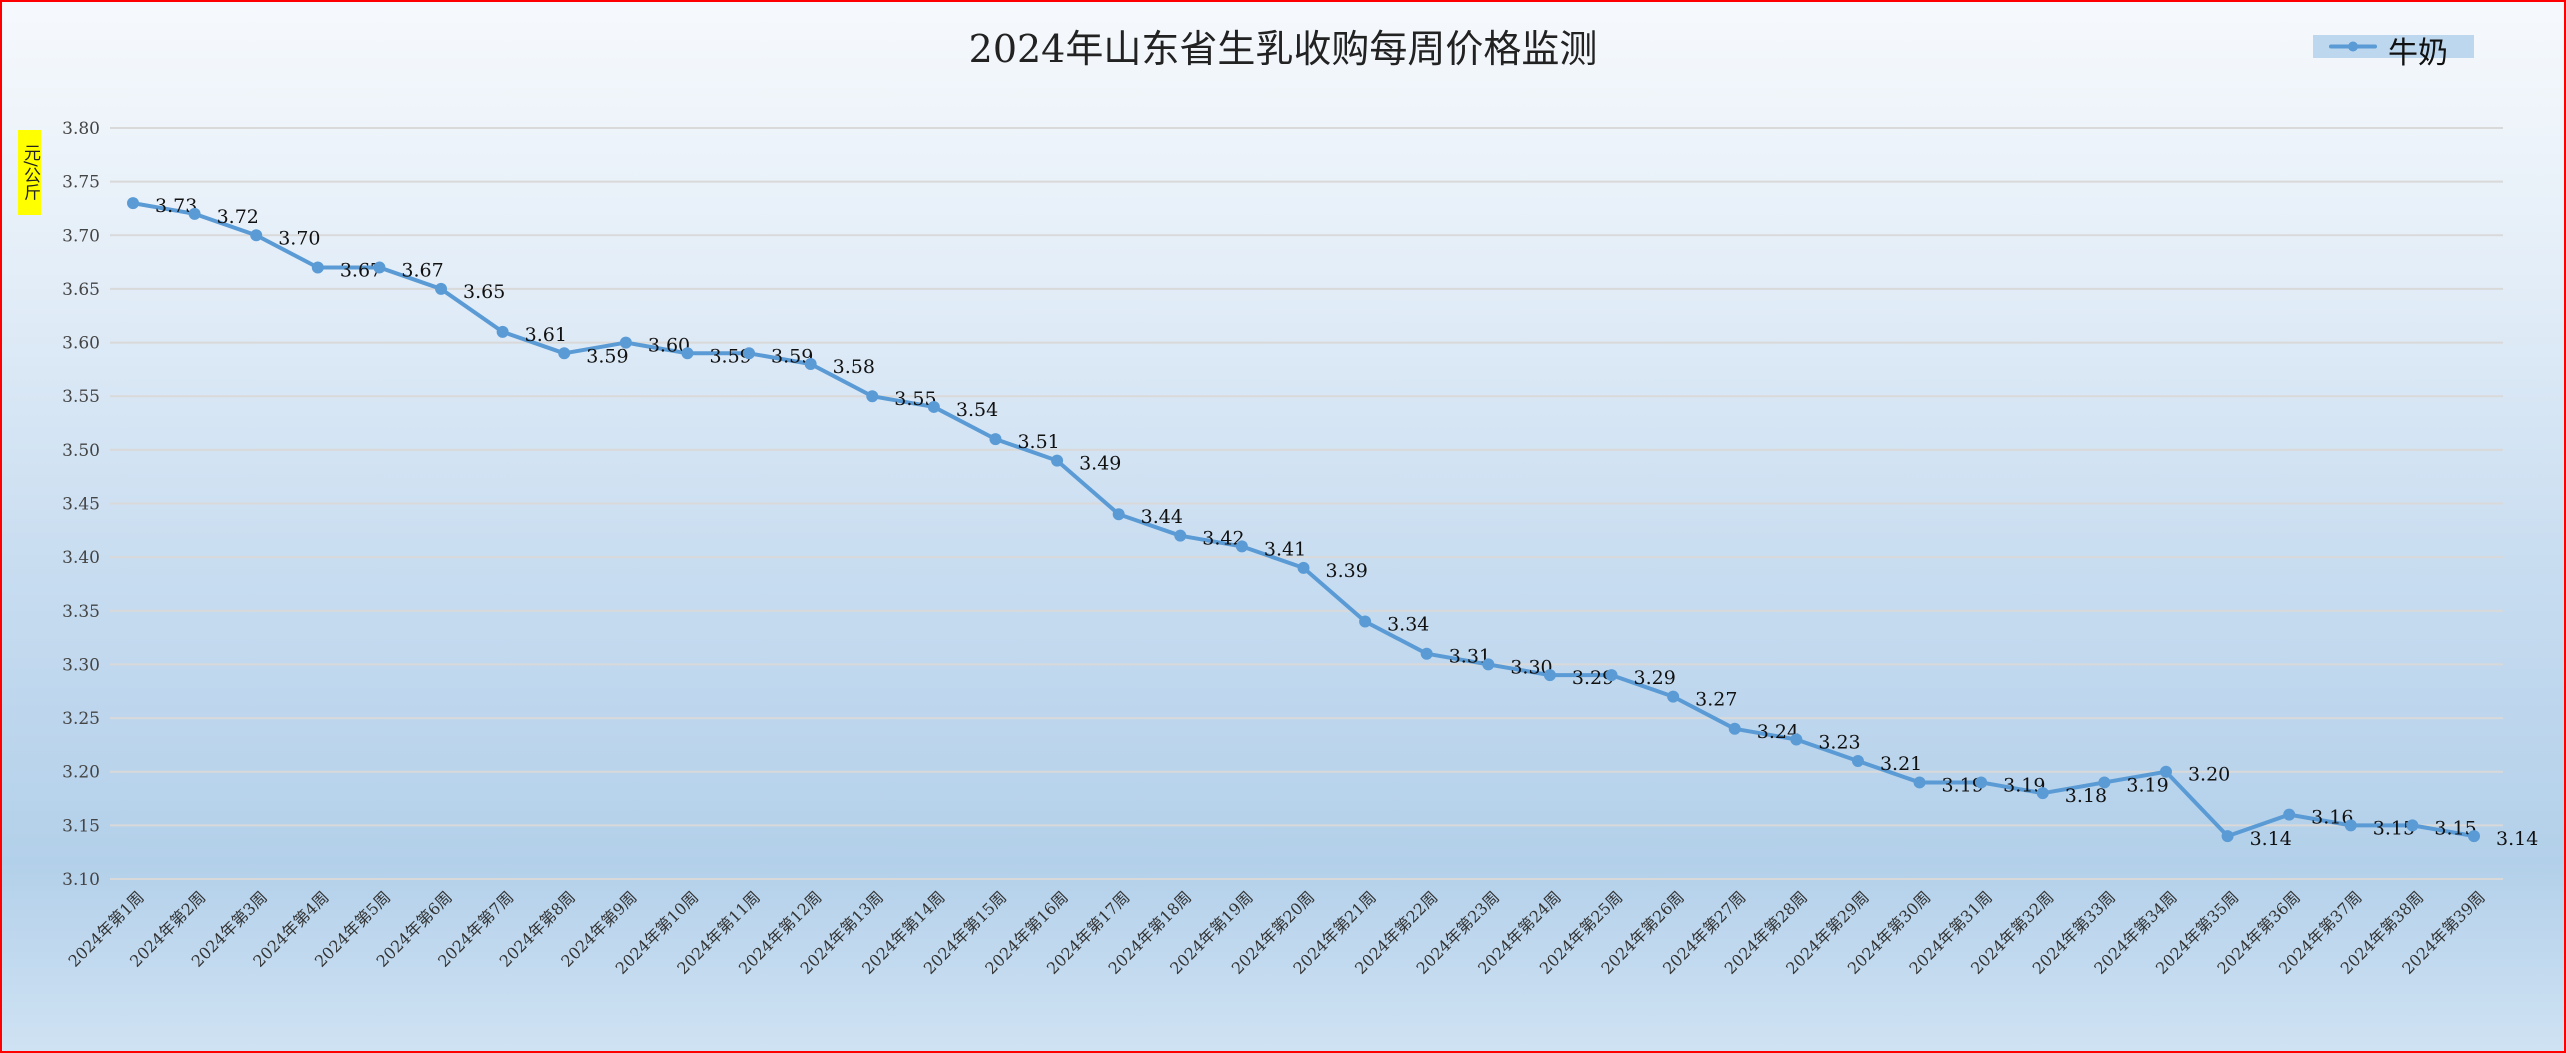  What do you see at coordinates (854, 367) in the screenshot?
I see `data-label: 3.58` at bounding box center [854, 367].